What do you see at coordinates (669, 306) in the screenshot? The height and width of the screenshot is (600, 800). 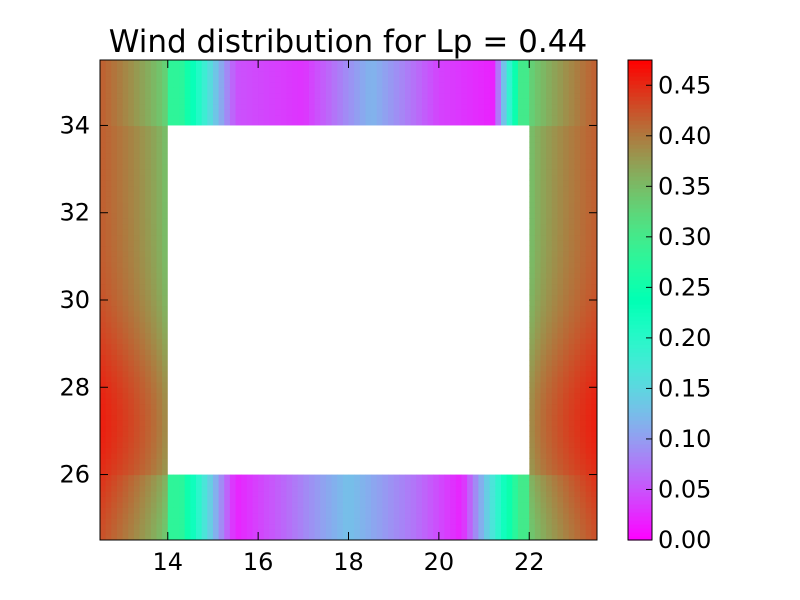 I see `colorbar: 0.000.050.100.150.200.250.300.350.400.45` at bounding box center [669, 306].